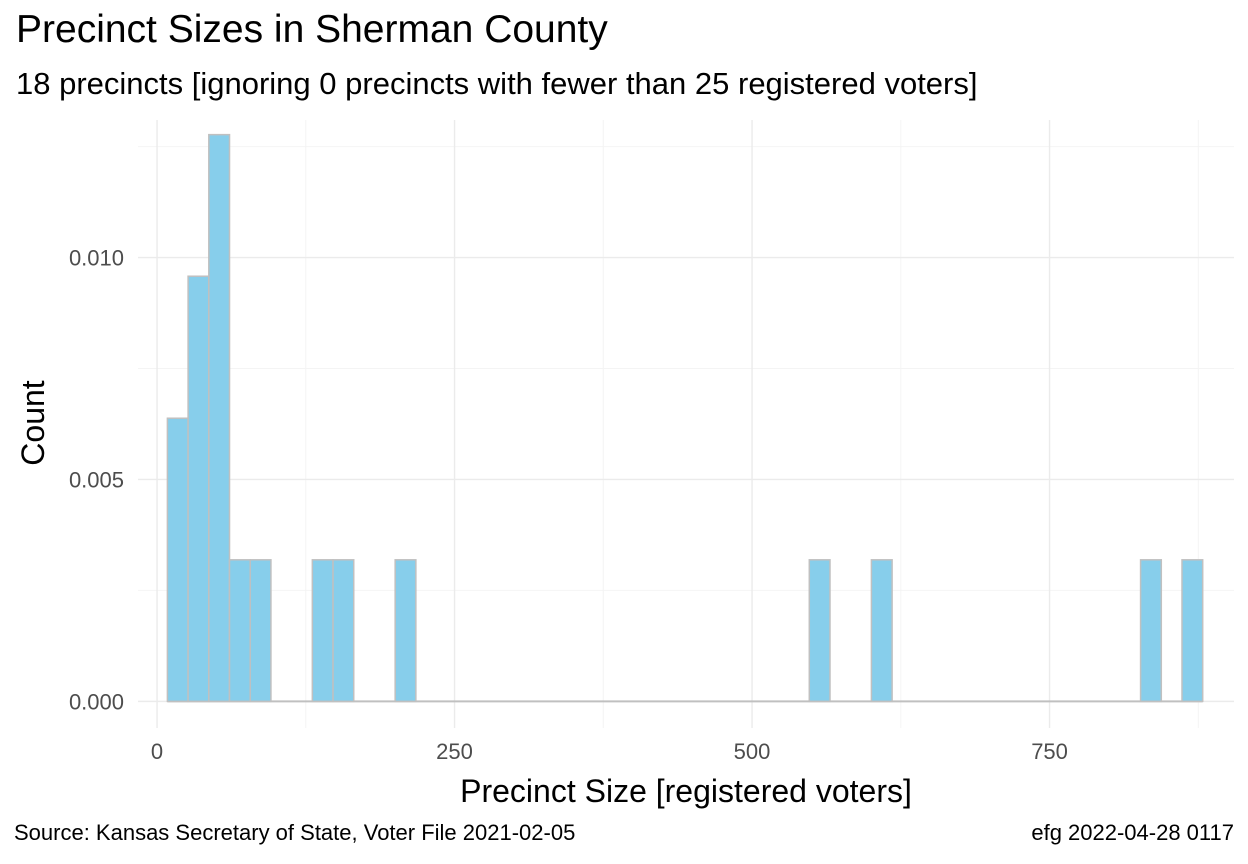  I want to click on y-tick-label: 0.010, so click(96, 258).